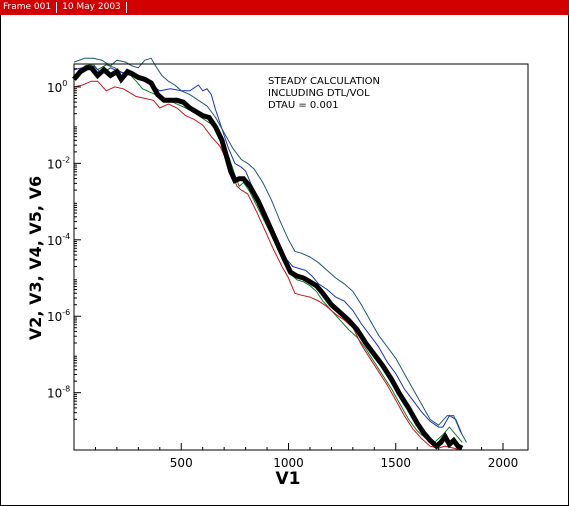 This screenshot has width=569, height=506. Describe the element at coordinates (91, 7) in the screenshot. I see `frame-date: 10 May 2003` at that location.